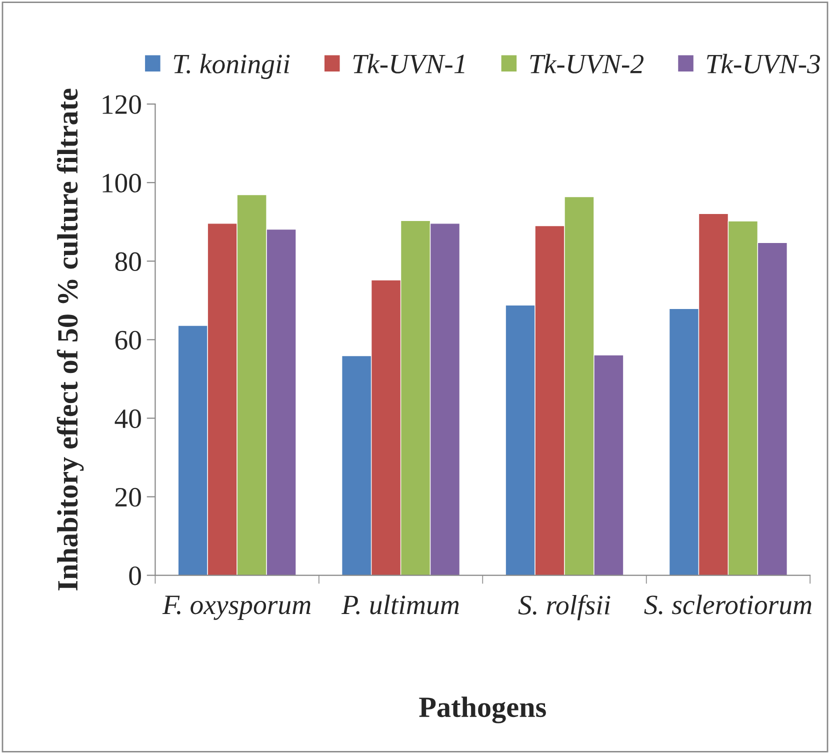 The width and height of the screenshot is (830, 754). I want to click on y-axis-title: Inhabitory effect of 50 % culture filtrate, so click(70, 339).